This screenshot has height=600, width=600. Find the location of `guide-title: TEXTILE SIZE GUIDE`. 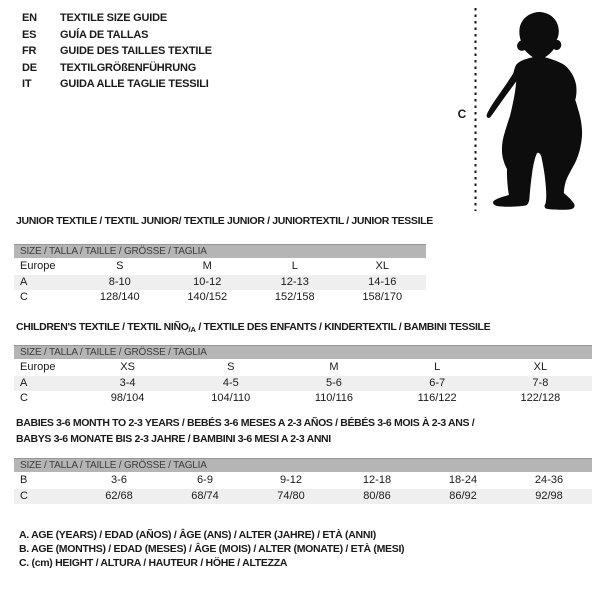

guide-title: TEXTILE SIZE GUIDE is located at coordinates (114, 18).